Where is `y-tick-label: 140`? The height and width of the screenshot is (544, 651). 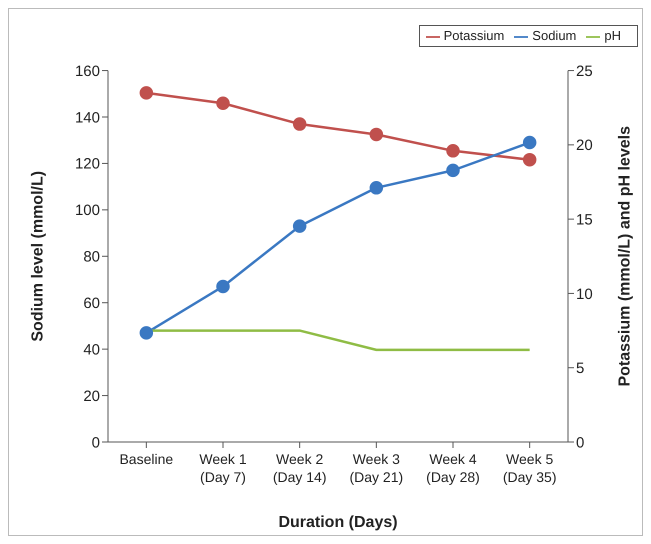 y-tick-label: 140 is located at coordinates (87, 117).